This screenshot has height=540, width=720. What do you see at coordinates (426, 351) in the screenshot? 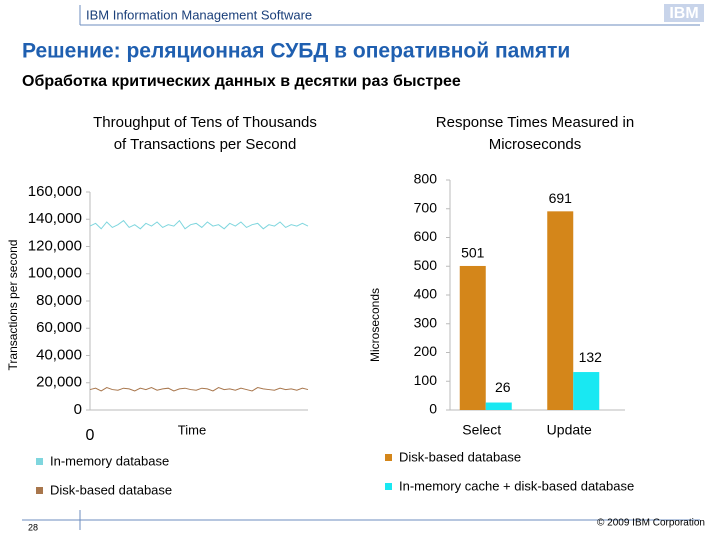
I see `y-tick-label: 200` at bounding box center [426, 351].